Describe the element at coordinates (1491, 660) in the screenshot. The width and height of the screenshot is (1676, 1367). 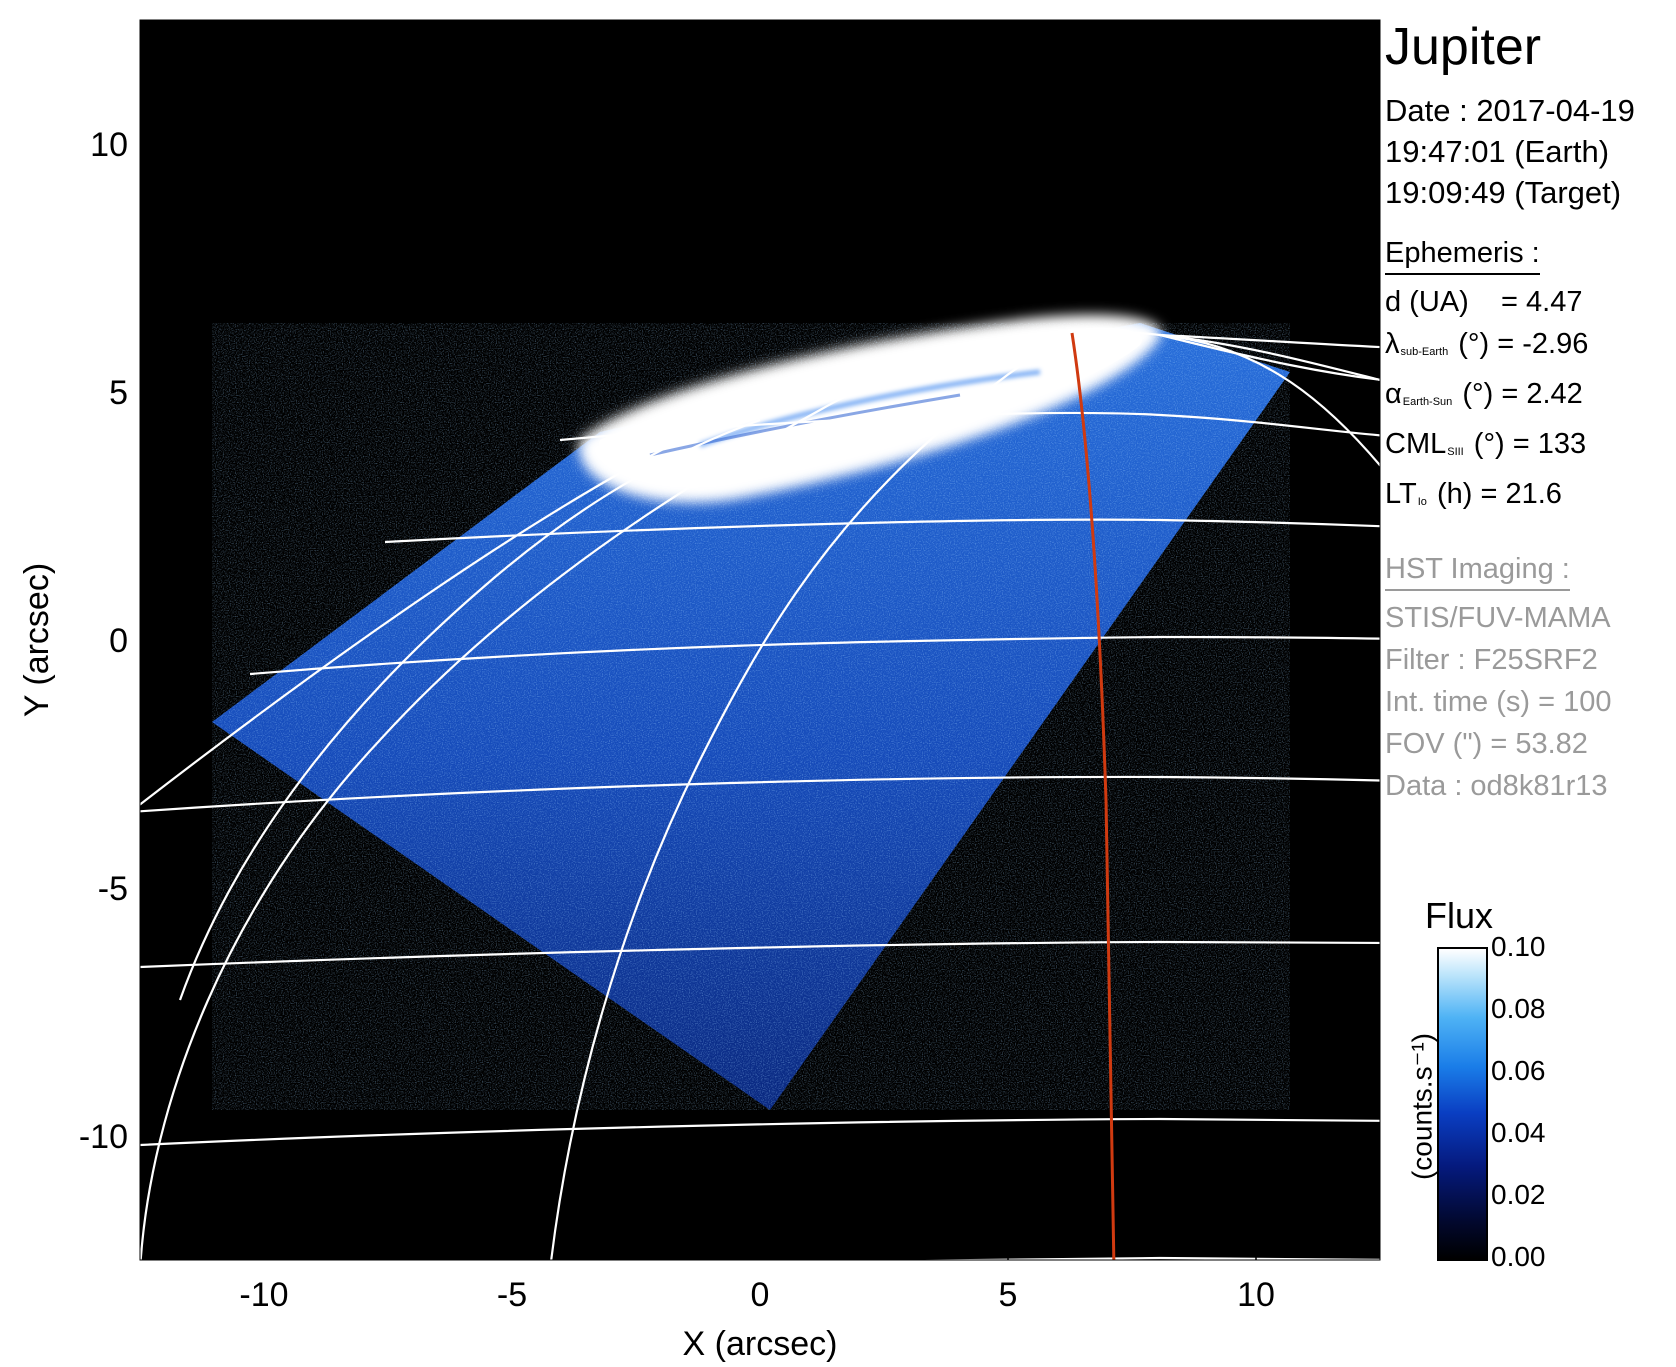
I see `hst-imaging-row: Filter : F25SRF2` at that location.